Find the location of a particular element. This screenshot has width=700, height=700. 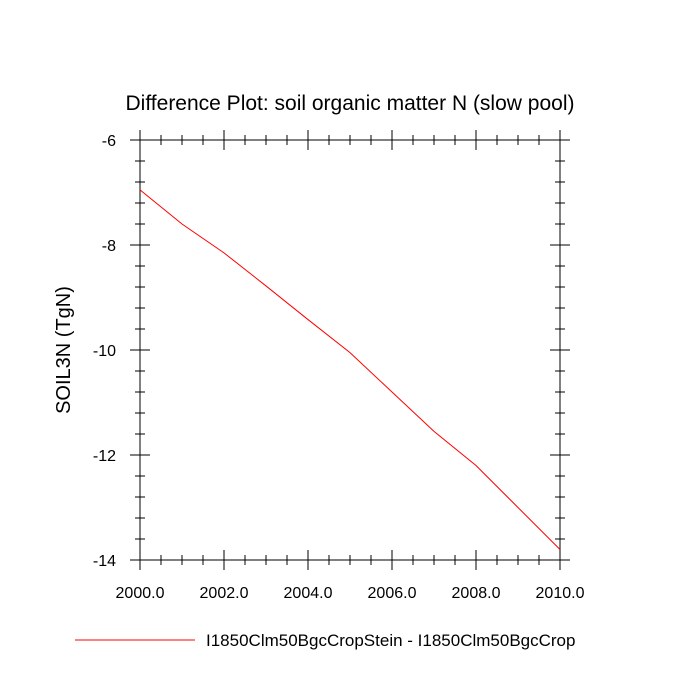

y-tick-label: -8 is located at coordinates (109, 246).